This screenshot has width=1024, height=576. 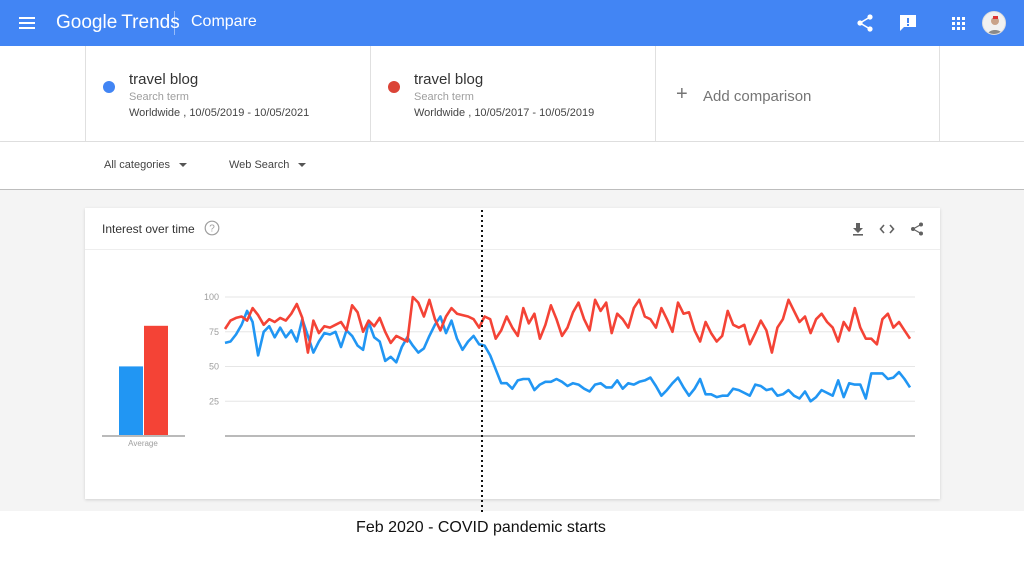 I want to click on category-dropdown-label: All categories, so click(x=137, y=165).